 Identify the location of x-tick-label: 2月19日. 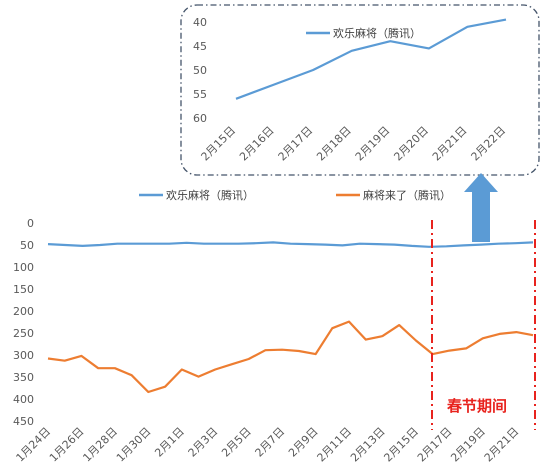
(468, 445).